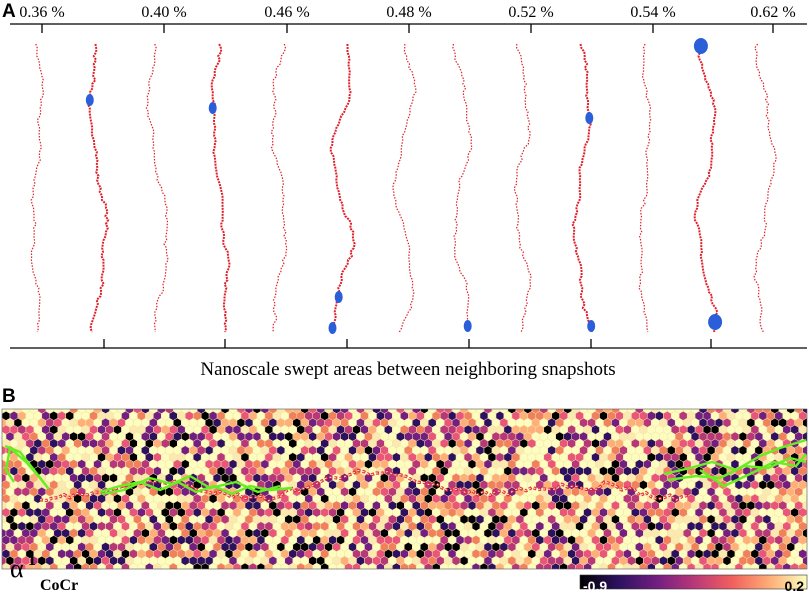 The height and width of the screenshot is (594, 809). What do you see at coordinates (530, 12) in the screenshot?
I see `top-tick-label: 0.52 %` at bounding box center [530, 12].